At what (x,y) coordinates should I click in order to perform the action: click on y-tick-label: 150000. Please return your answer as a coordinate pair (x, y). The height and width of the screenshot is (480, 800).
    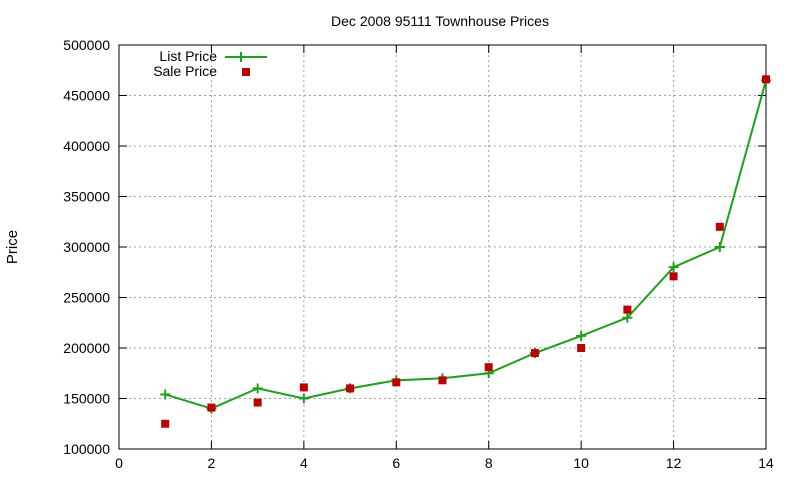
    Looking at the image, I should click on (86, 399).